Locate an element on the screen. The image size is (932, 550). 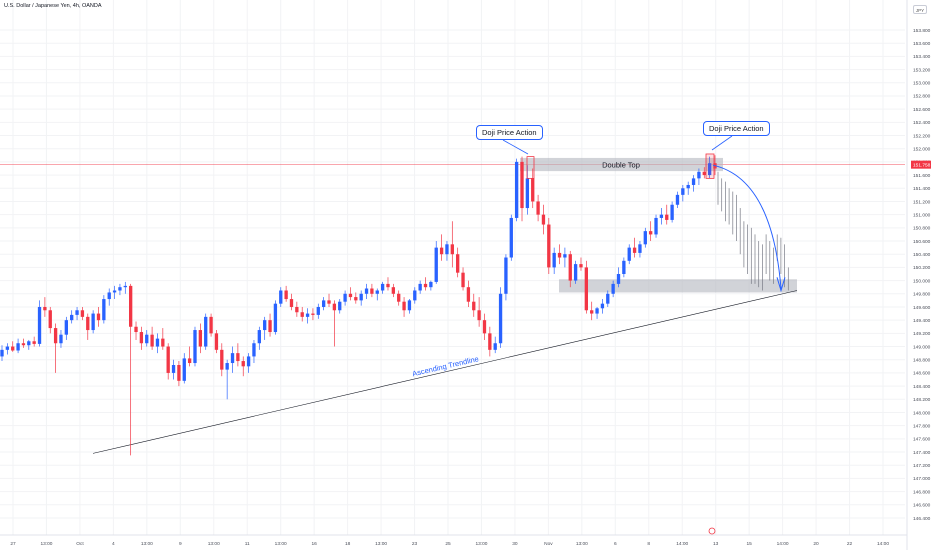
current-price-badge is located at coordinates (921, 164).